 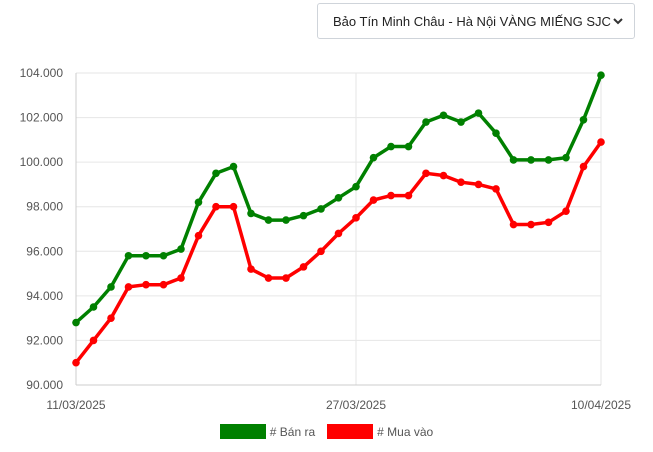 What do you see at coordinates (350, 431) in the screenshot?
I see `legend-swatch-buy` at bounding box center [350, 431].